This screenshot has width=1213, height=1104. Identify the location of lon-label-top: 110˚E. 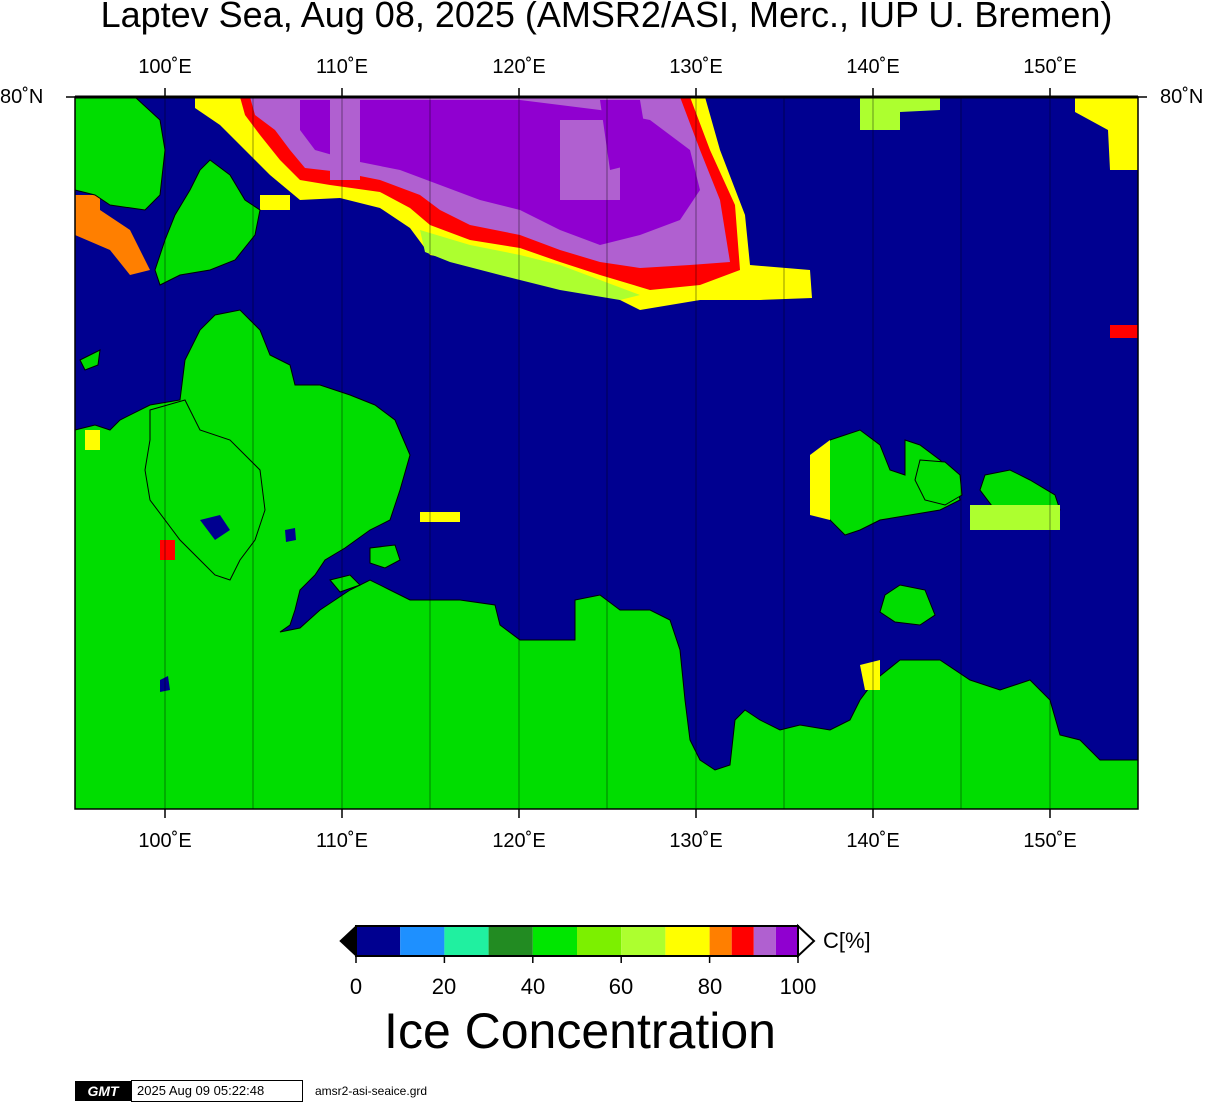
(342, 67).